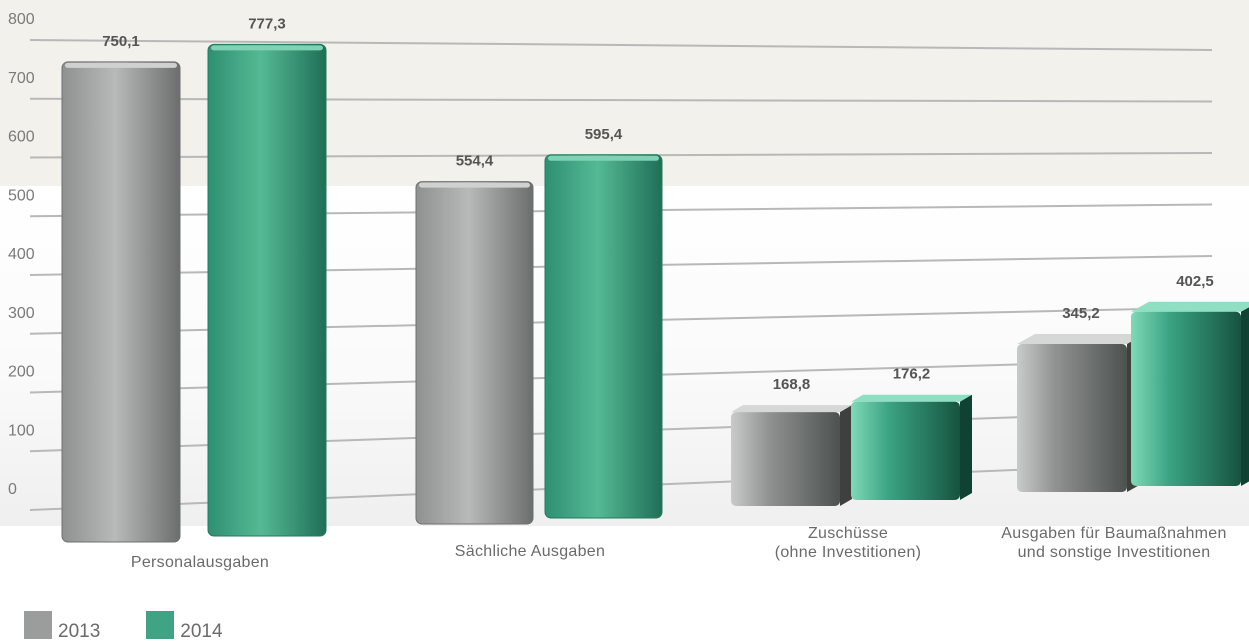  I want to click on y-tick-label: 800, so click(21, 19).